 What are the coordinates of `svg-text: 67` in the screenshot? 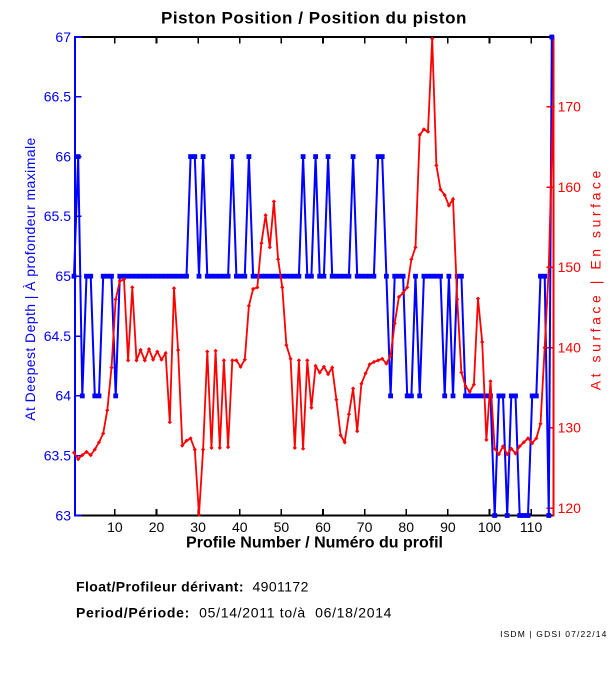 It's located at (63, 37).